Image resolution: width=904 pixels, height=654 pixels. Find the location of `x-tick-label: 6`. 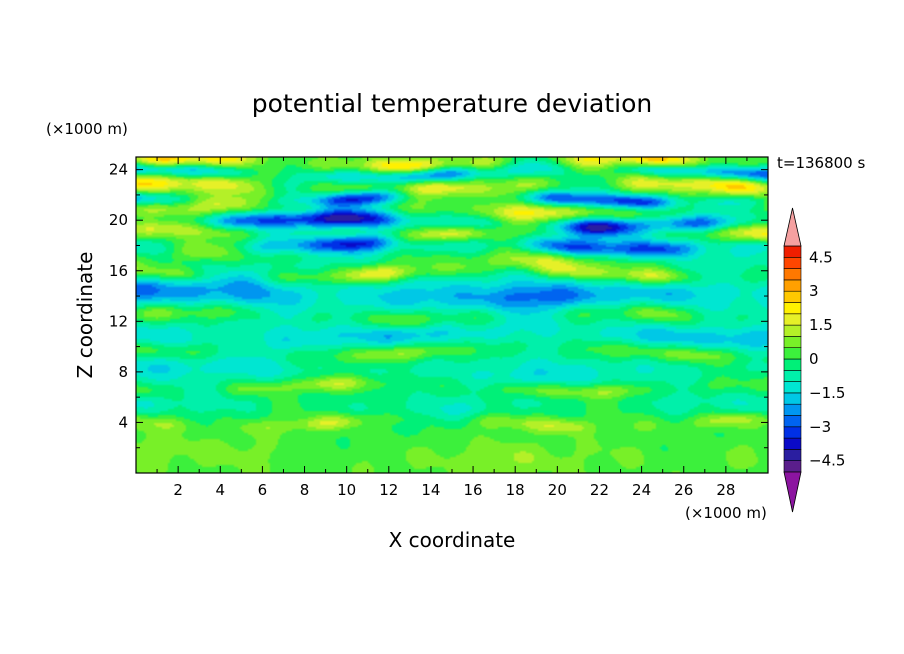

x-tick-label: 6 is located at coordinates (263, 490).